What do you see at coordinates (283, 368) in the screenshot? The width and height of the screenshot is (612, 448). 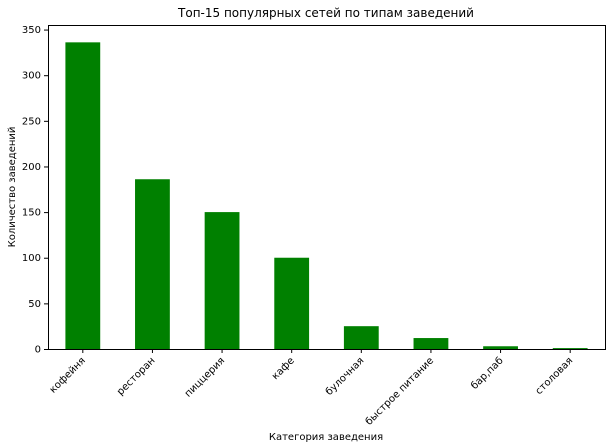 I see `x-tick-label: кафе` at bounding box center [283, 368].